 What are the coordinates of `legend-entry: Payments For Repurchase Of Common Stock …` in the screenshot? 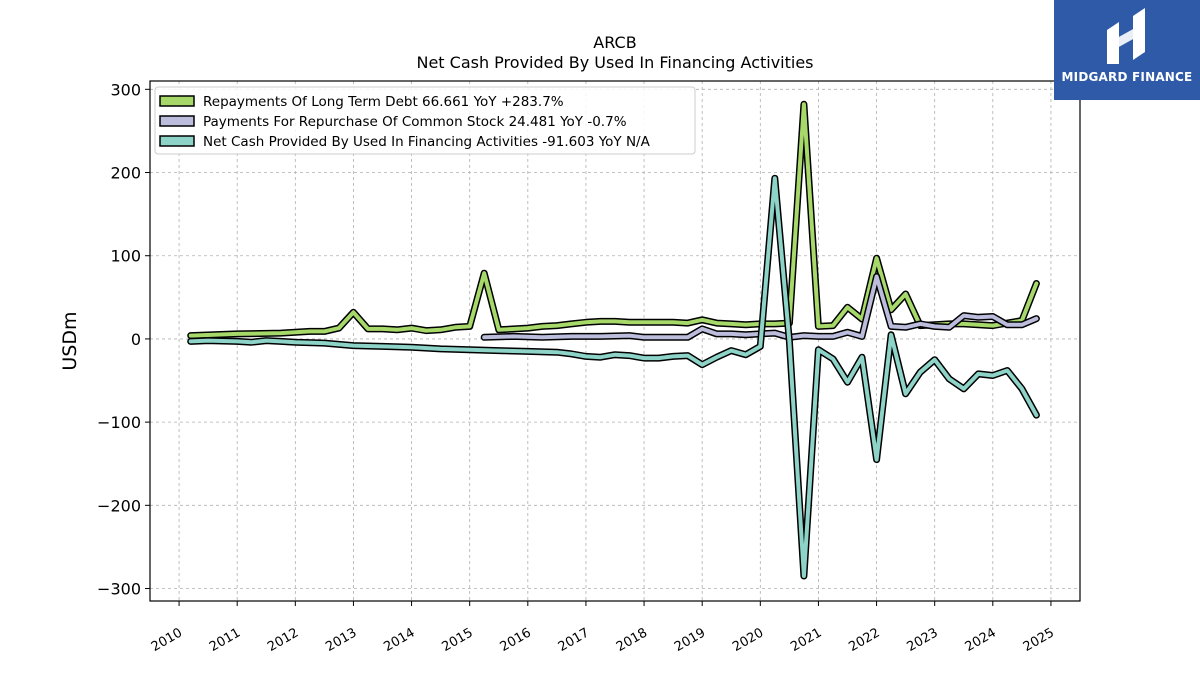 It's located at (415, 122).